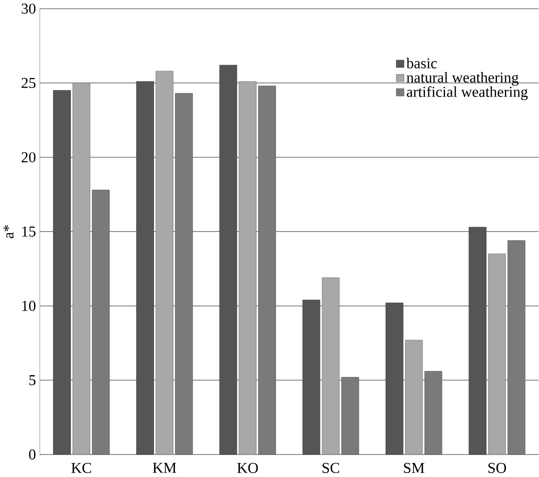 The width and height of the screenshot is (539, 477). I want to click on y-axis-title: a*, so click(9, 231).